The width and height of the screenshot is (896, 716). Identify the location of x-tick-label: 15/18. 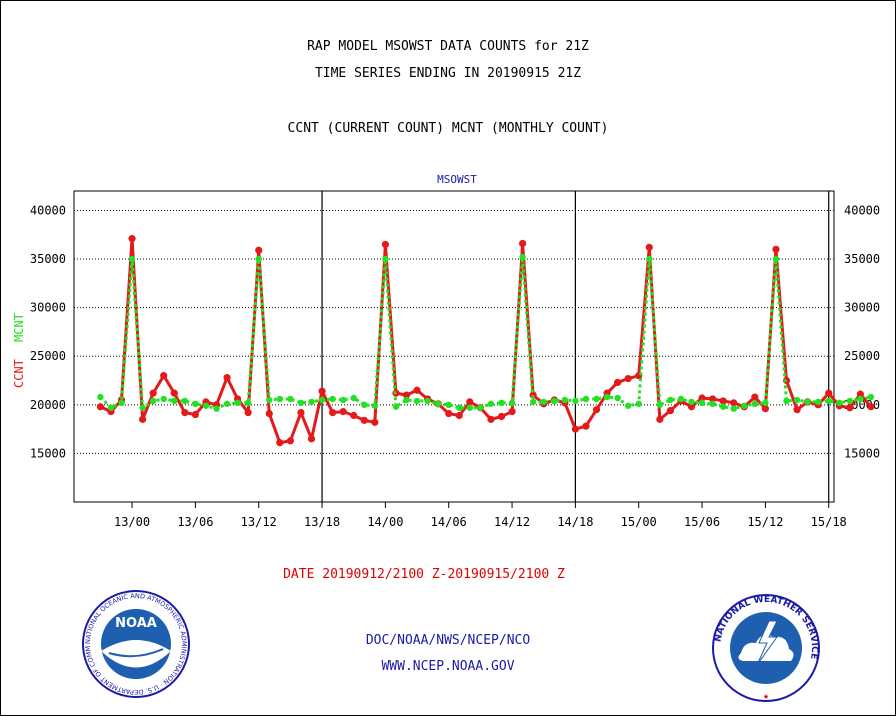
(829, 522).